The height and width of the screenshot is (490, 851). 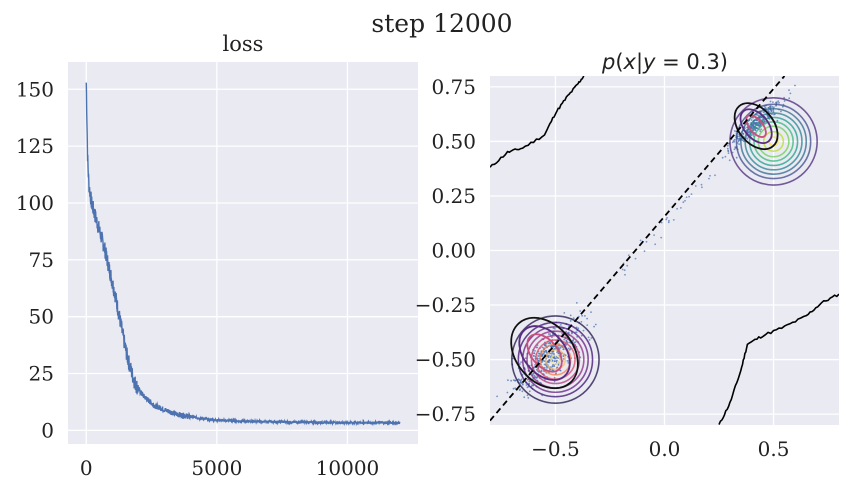 I want to click on loss-y-tick-label: 0, so click(x=47, y=430).